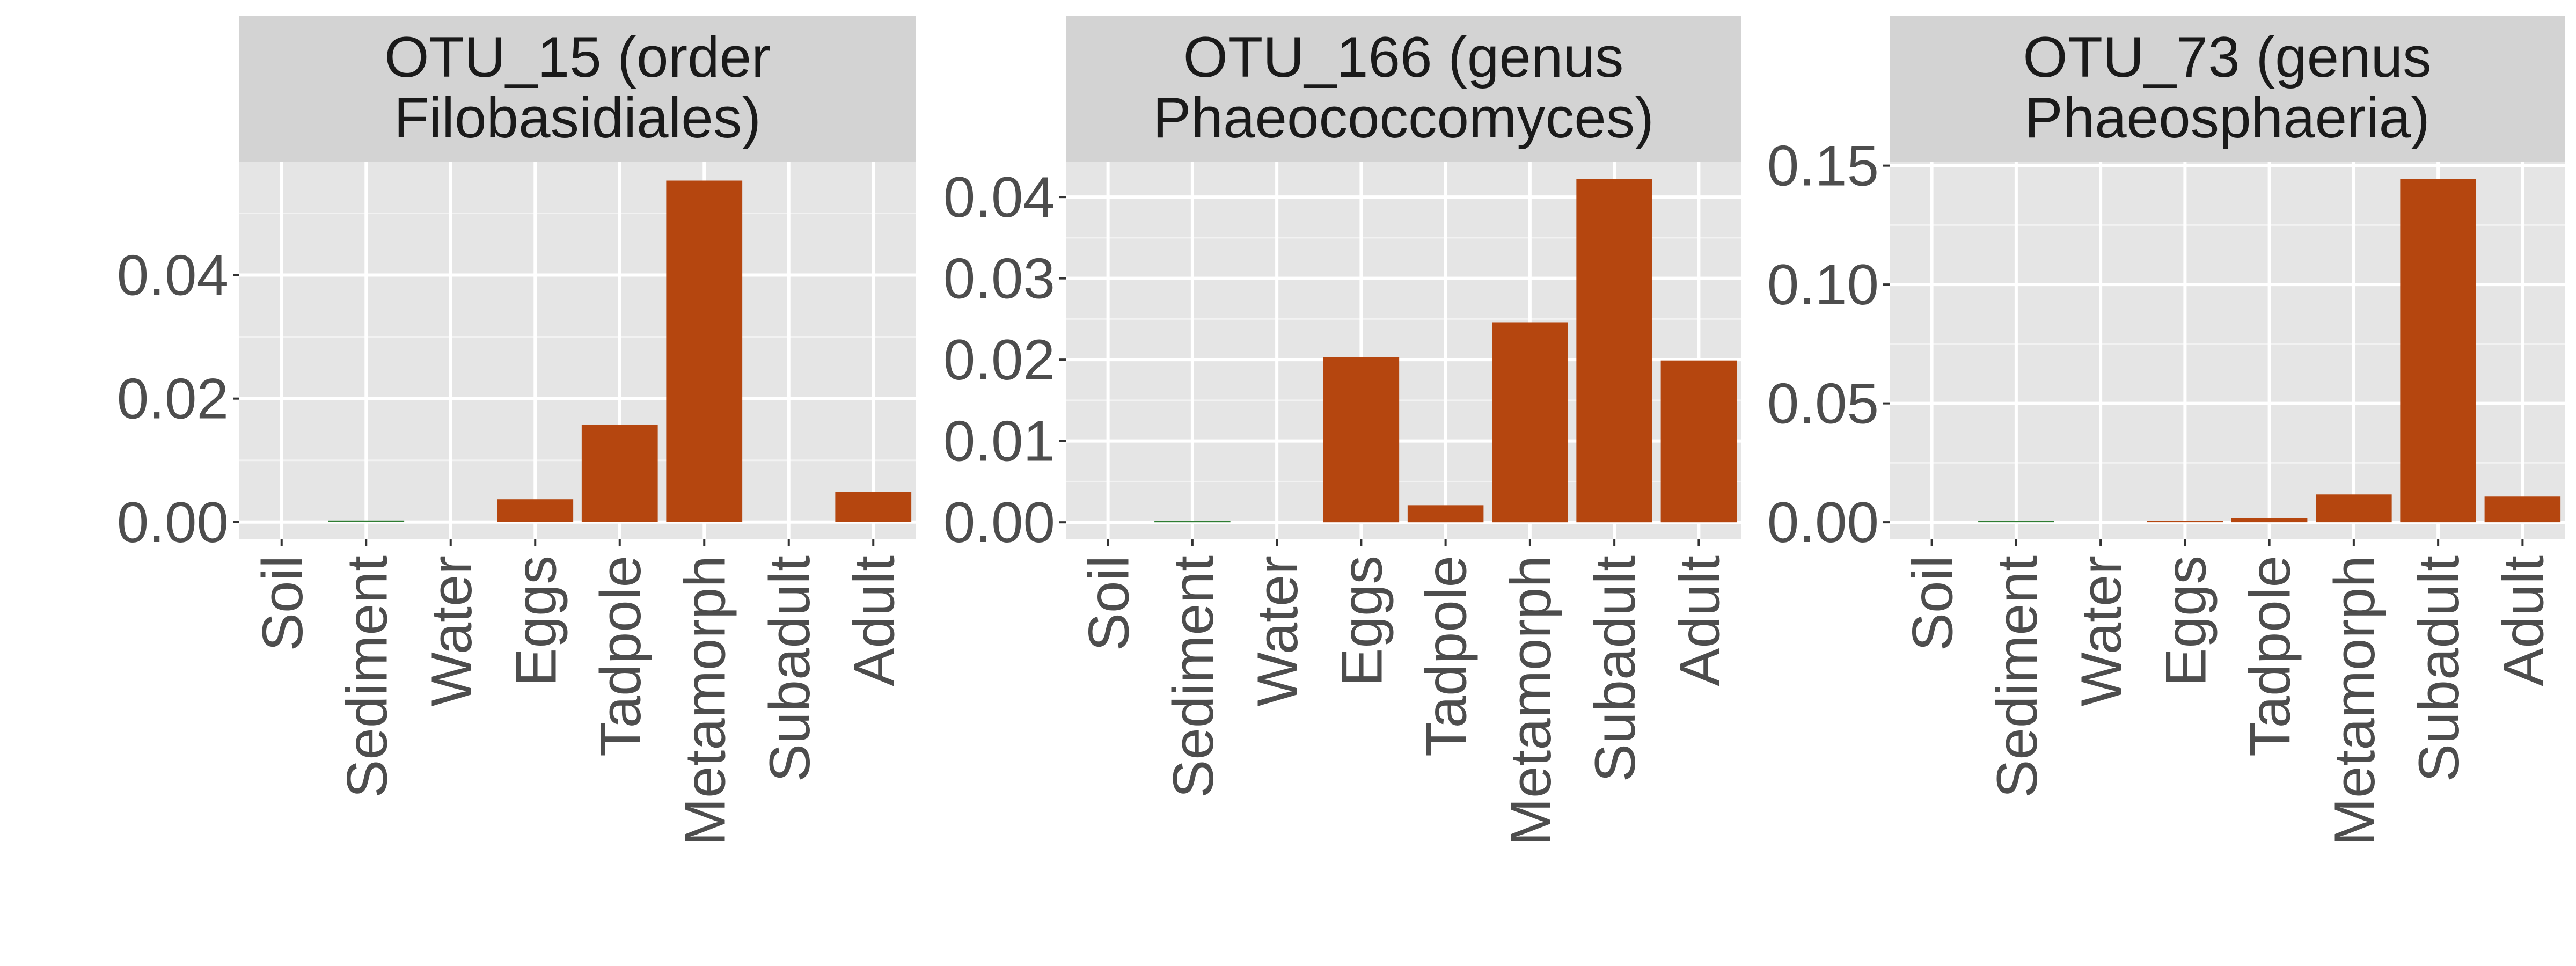 This screenshot has height=966, width=2576. What do you see at coordinates (577, 57) in the screenshot?
I see `facet-title-line: OTU_15 (order` at bounding box center [577, 57].